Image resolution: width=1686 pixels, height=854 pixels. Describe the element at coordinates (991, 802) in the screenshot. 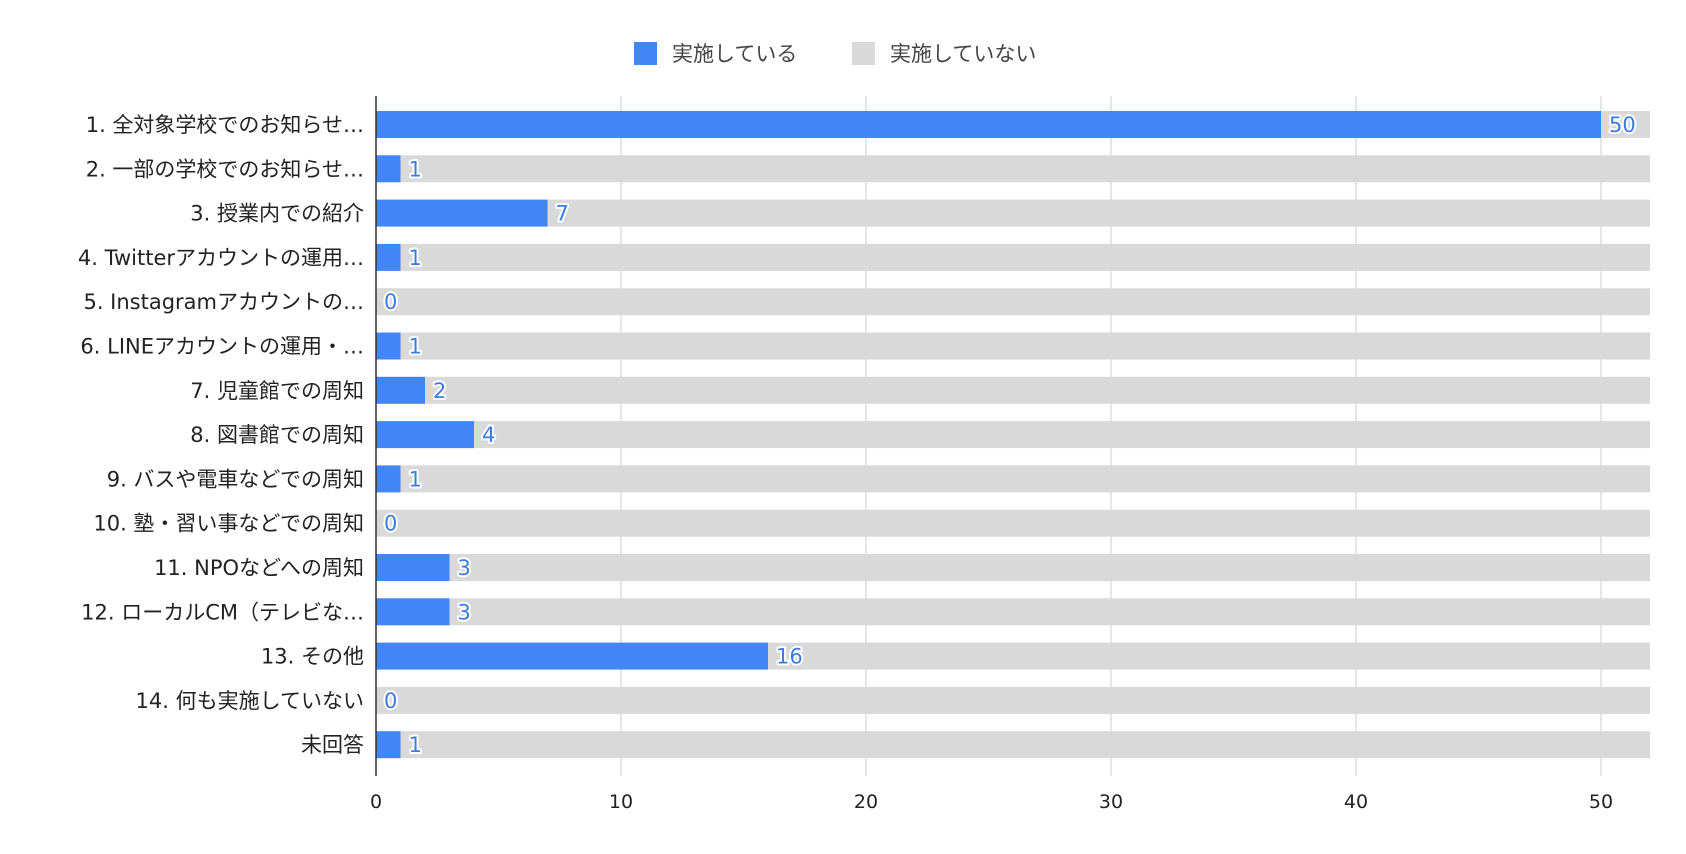

I see `x-tick-labels: 0 10 20 30 40 50` at that location.